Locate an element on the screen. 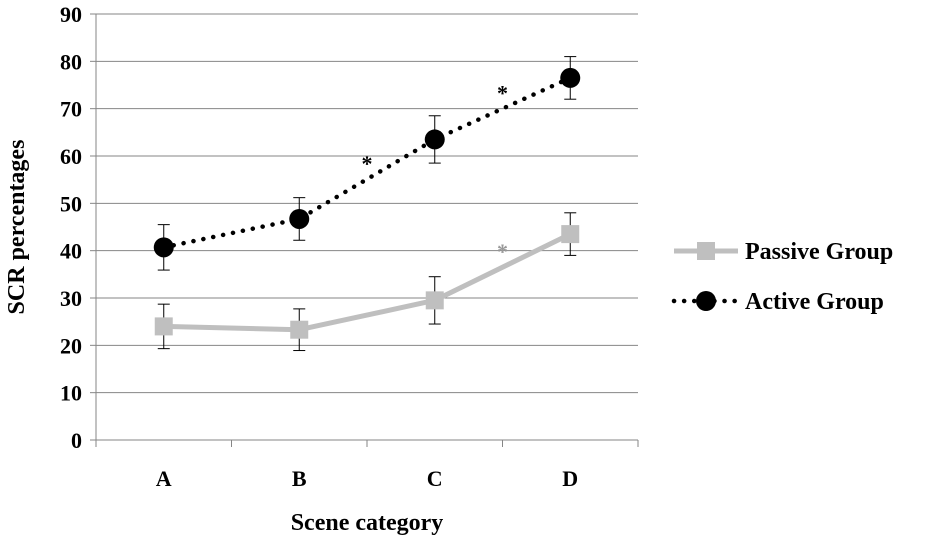 The height and width of the screenshot is (541, 950). y-axis-title: SCR percentages is located at coordinates (17, 227).